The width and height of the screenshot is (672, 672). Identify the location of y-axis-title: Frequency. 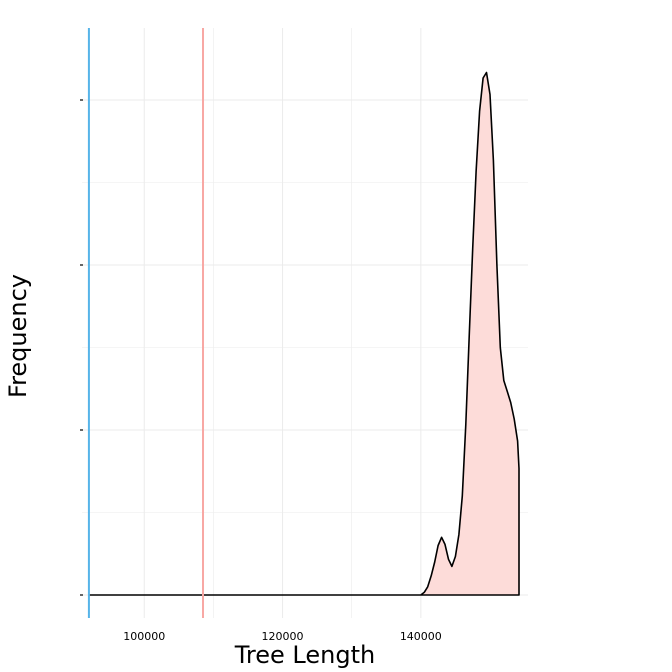
(18, 336).